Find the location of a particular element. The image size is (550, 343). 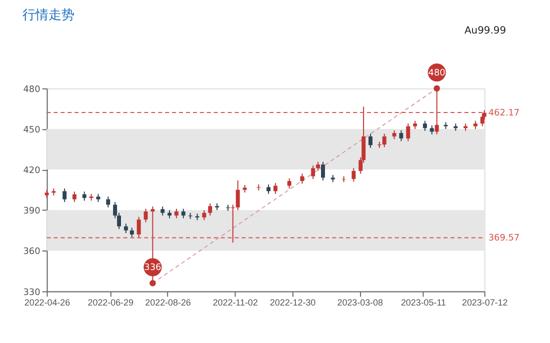

ref-line-label: 369.57 is located at coordinates (504, 239).